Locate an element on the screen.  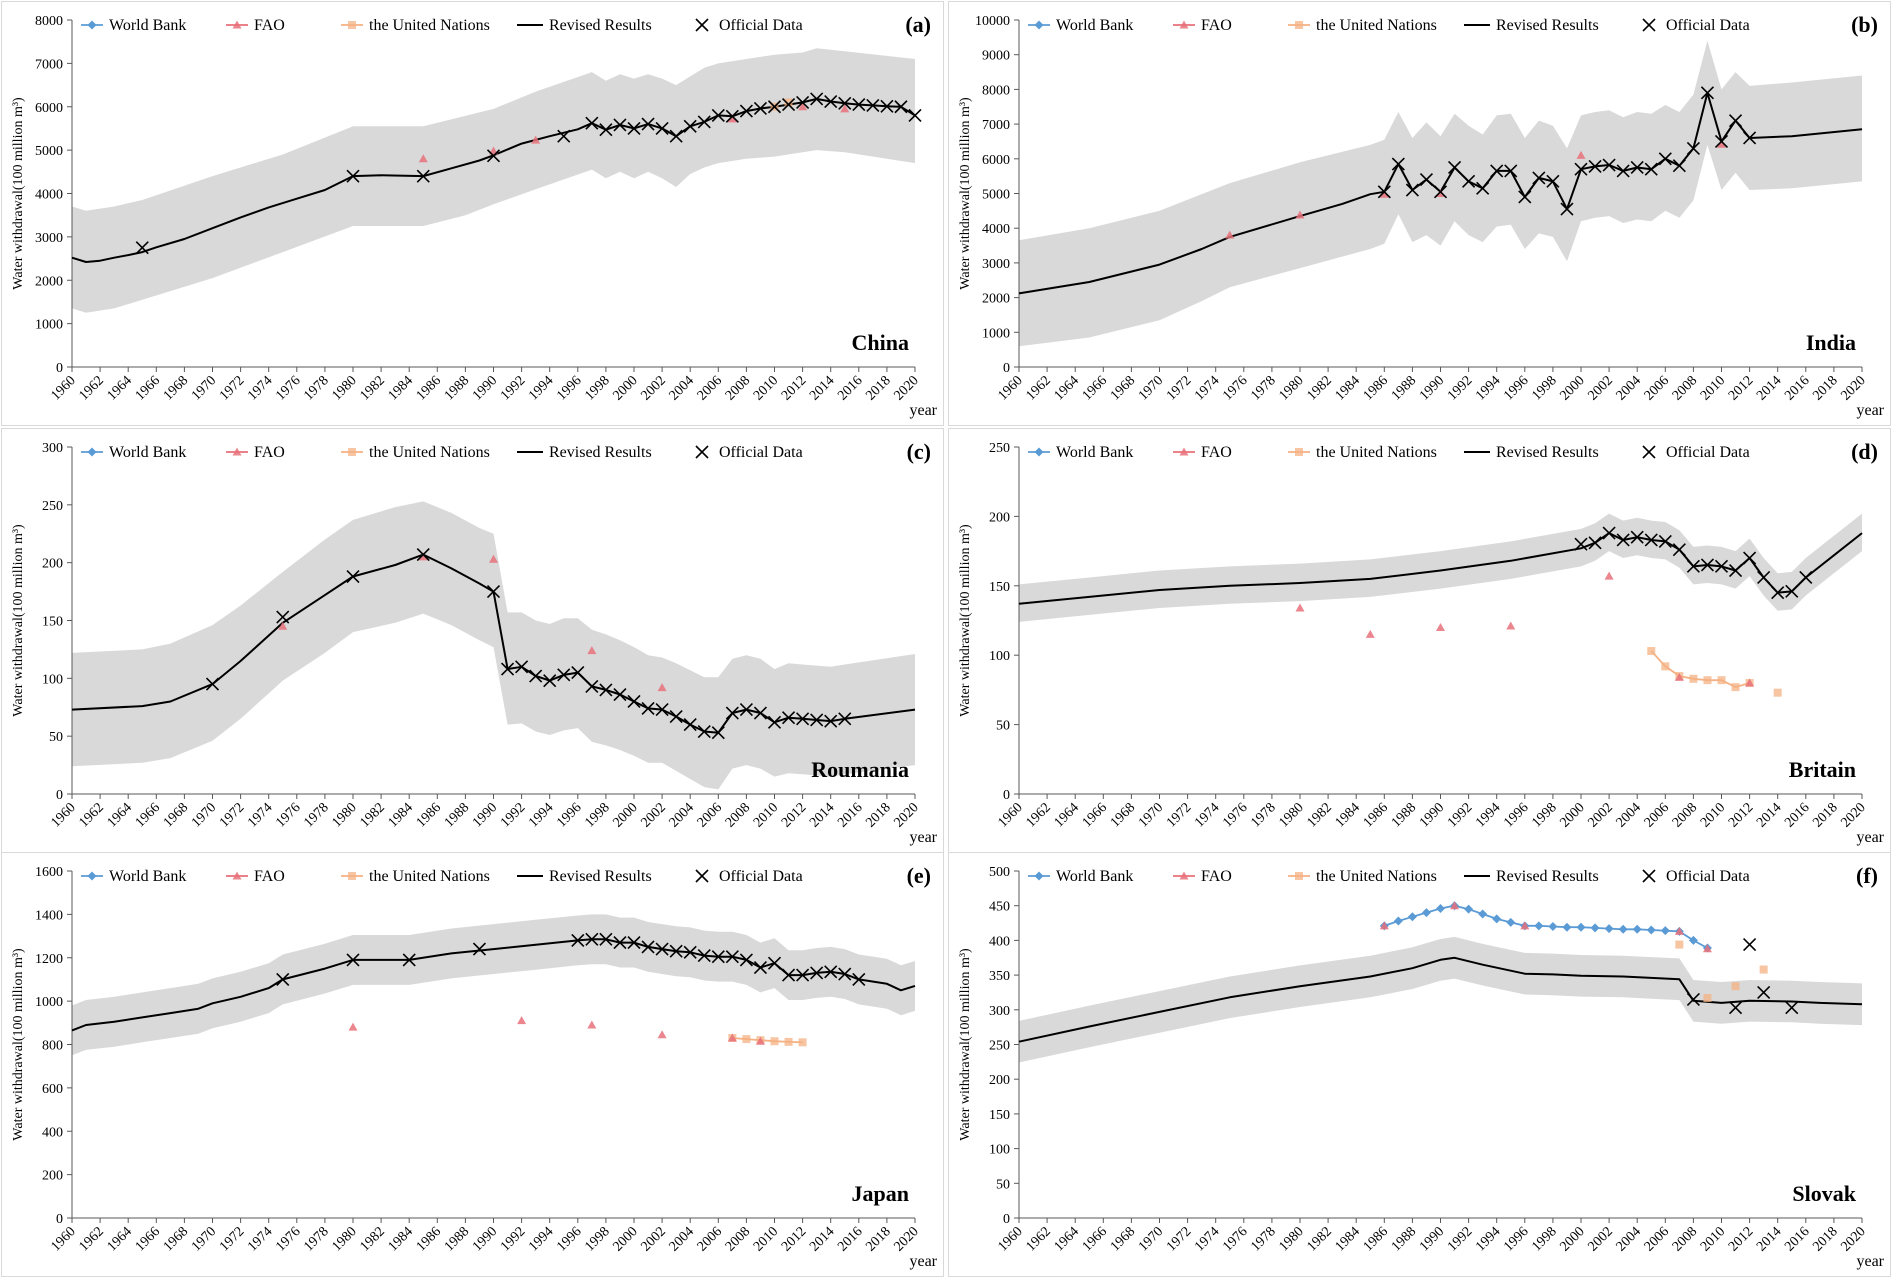
y-tick-label: 50 is located at coordinates (1003, 1184).